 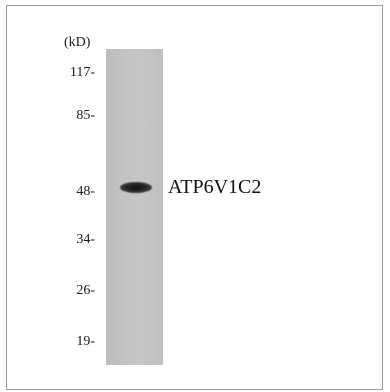 What do you see at coordinates (136, 187) in the screenshot?
I see `protein-band` at bounding box center [136, 187].